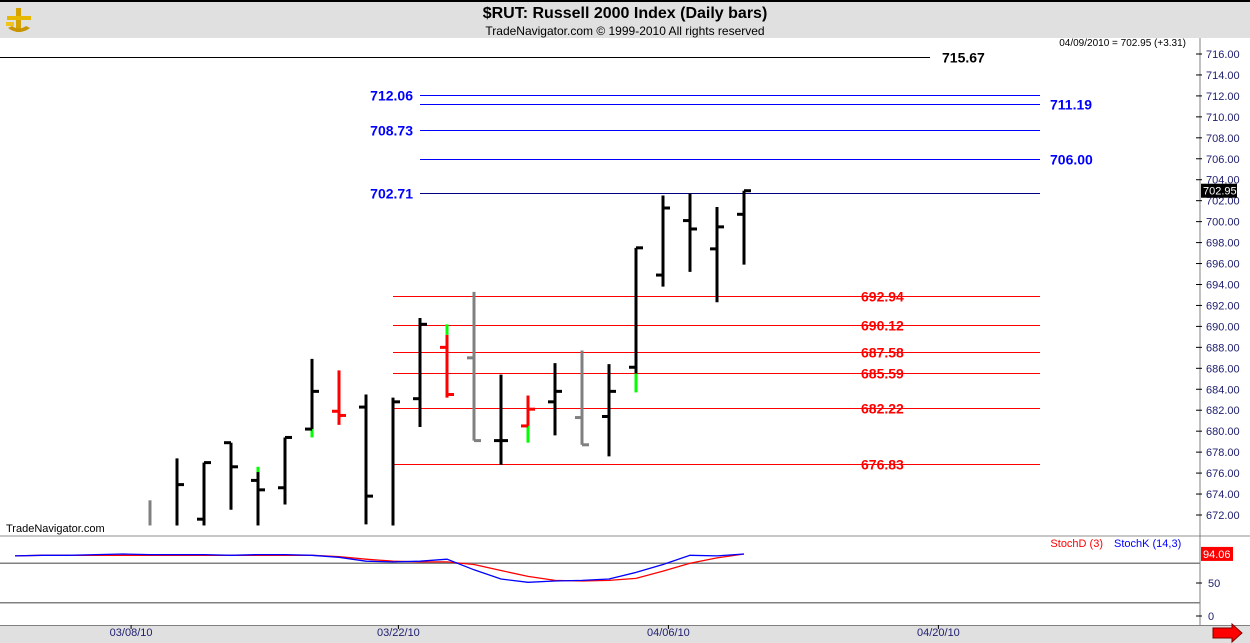 This screenshot has width=1250, height=643. What do you see at coordinates (963, 58) in the screenshot?
I see `level-label: 715.67` at bounding box center [963, 58].